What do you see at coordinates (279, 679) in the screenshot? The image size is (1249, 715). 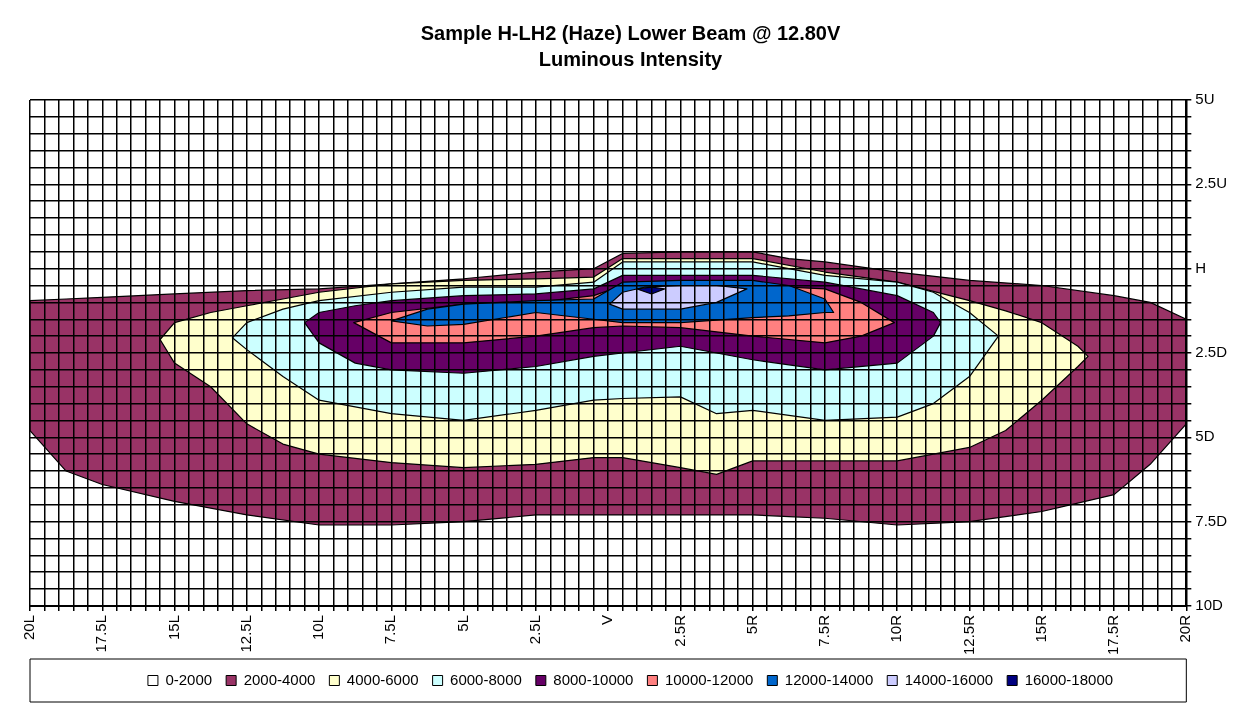 I see `legend-label: 2000-4000` at bounding box center [279, 679].